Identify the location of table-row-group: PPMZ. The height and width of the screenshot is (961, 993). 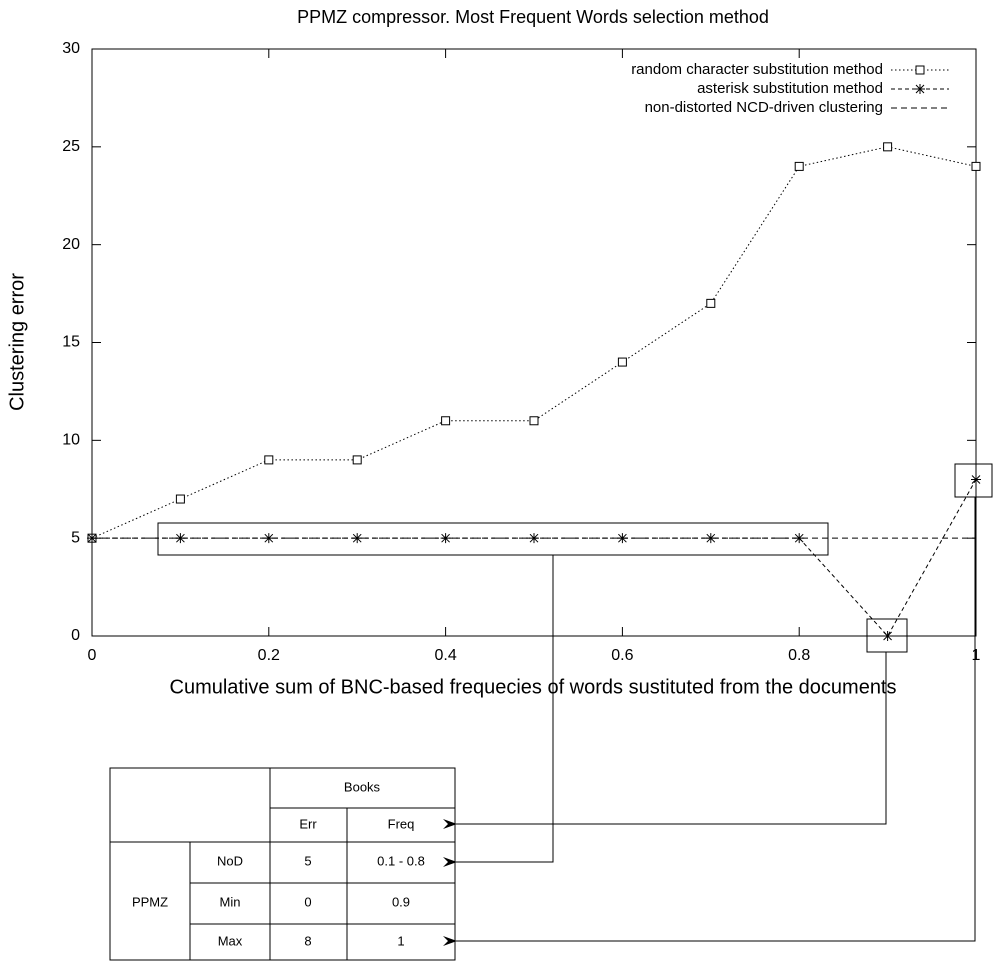
(150, 901).